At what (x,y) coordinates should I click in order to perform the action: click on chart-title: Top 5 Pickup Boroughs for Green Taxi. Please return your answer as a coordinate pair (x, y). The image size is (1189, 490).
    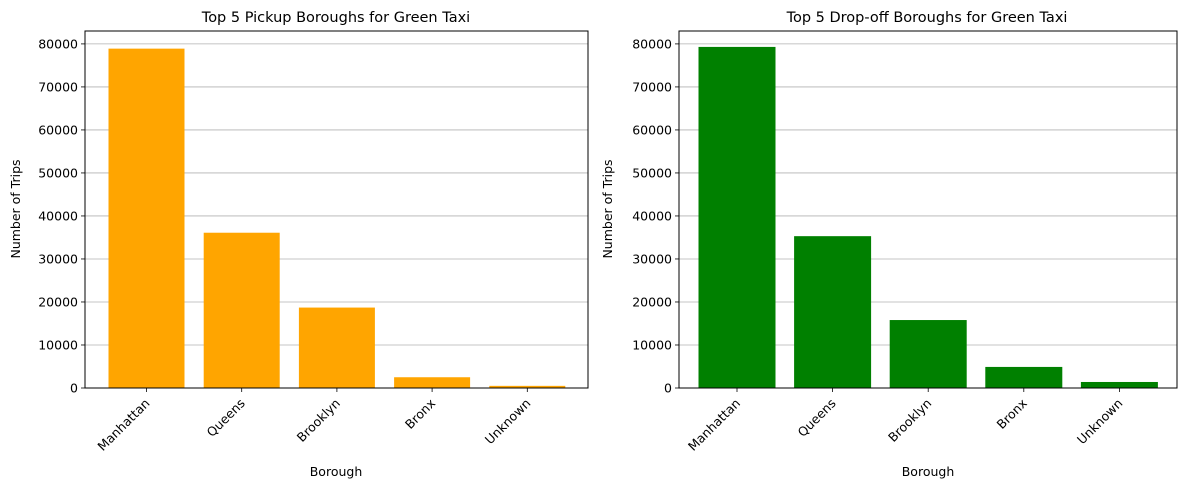
    Looking at the image, I should click on (335, 18).